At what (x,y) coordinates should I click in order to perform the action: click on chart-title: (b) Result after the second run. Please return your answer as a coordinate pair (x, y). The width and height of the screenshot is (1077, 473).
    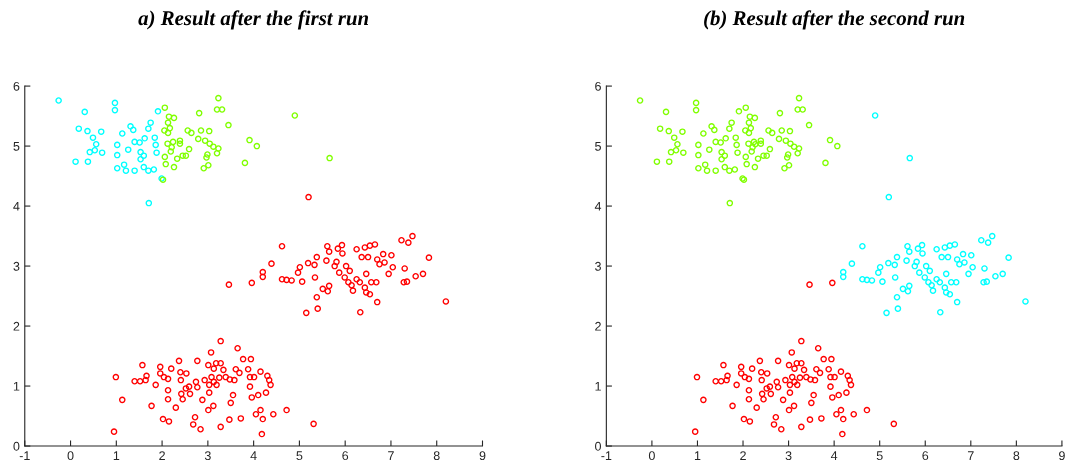
    Looking at the image, I should click on (834, 20).